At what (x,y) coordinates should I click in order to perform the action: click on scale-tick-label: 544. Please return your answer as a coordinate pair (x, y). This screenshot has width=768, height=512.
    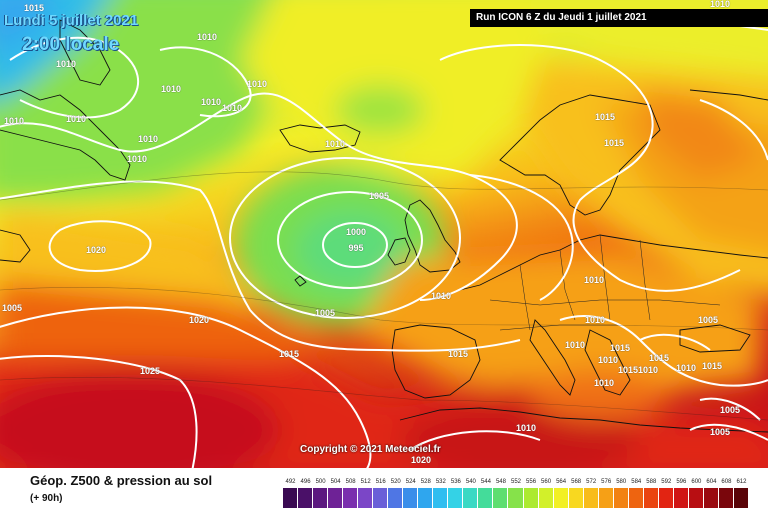
    Looking at the image, I should click on (485, 482).